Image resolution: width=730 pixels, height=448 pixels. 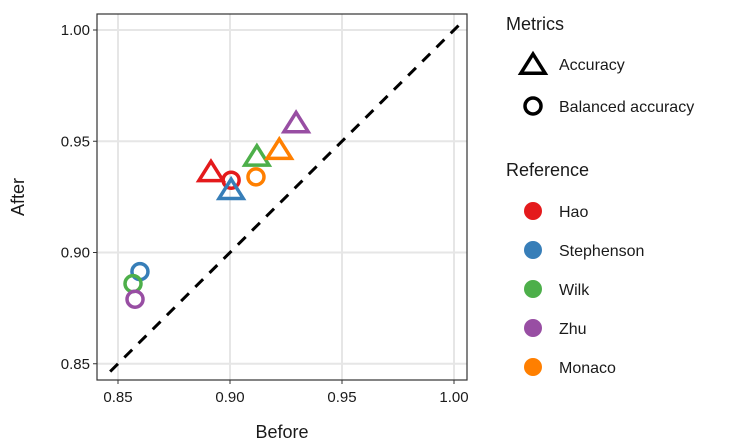 I want to click on legend-label: Monaco, so click(x=587, y=368).